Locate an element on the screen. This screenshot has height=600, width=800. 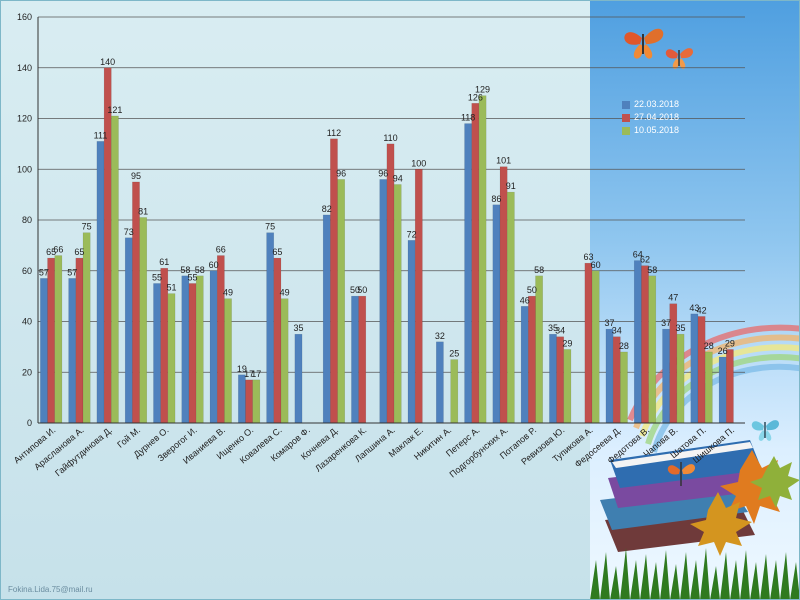
data-label: 121 is located at coordinates (114, 110).